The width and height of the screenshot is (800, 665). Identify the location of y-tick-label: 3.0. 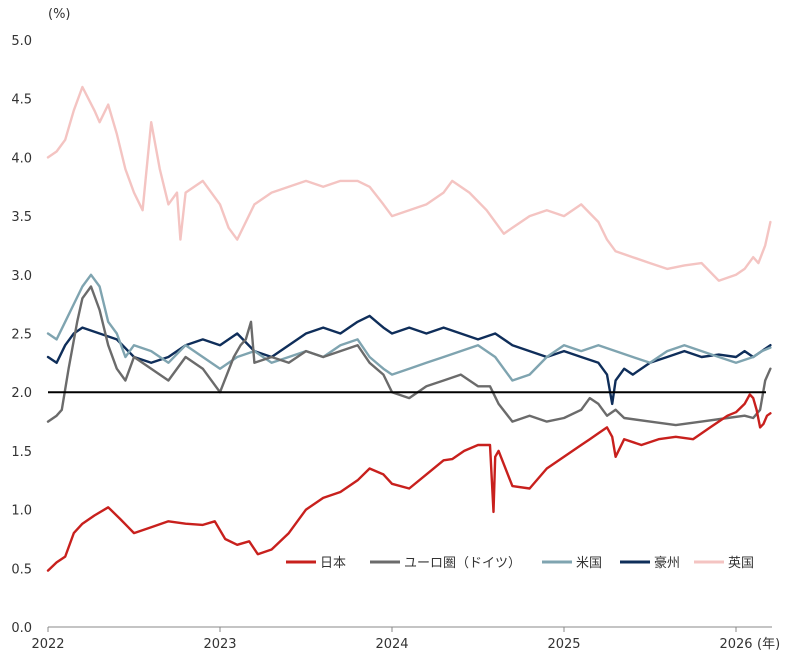
(21, 276).